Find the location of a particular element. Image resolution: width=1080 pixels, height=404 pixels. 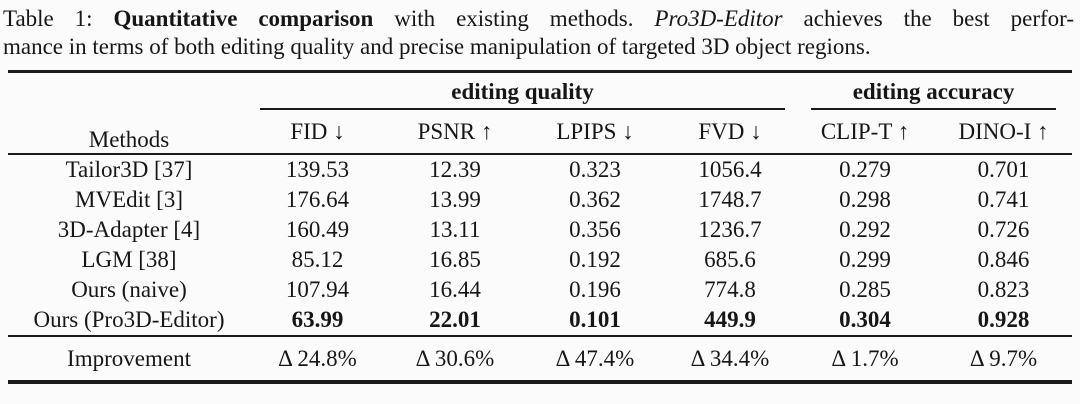

value-cell: 0.362 is located at coordinates (595, 199).